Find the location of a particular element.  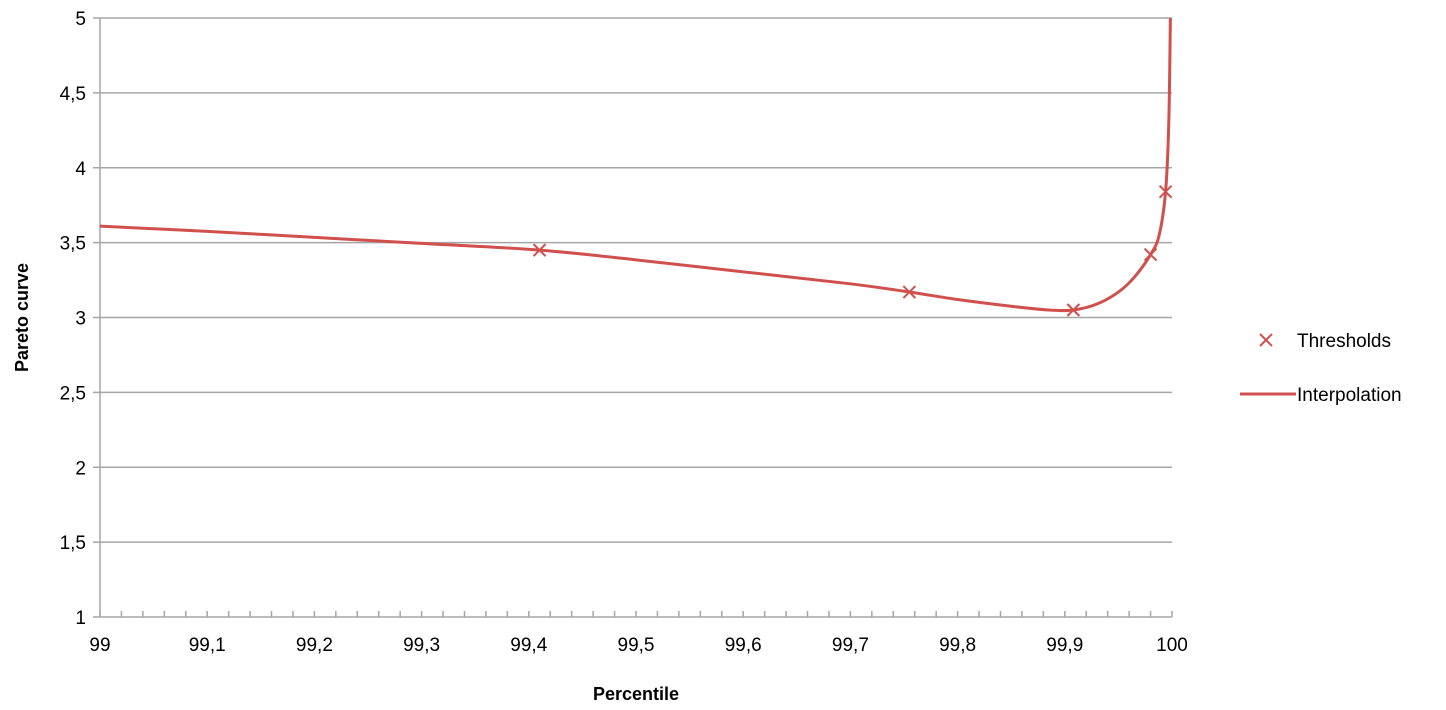

y-tick-label: 2,5 is located at coordinates (73, 393).